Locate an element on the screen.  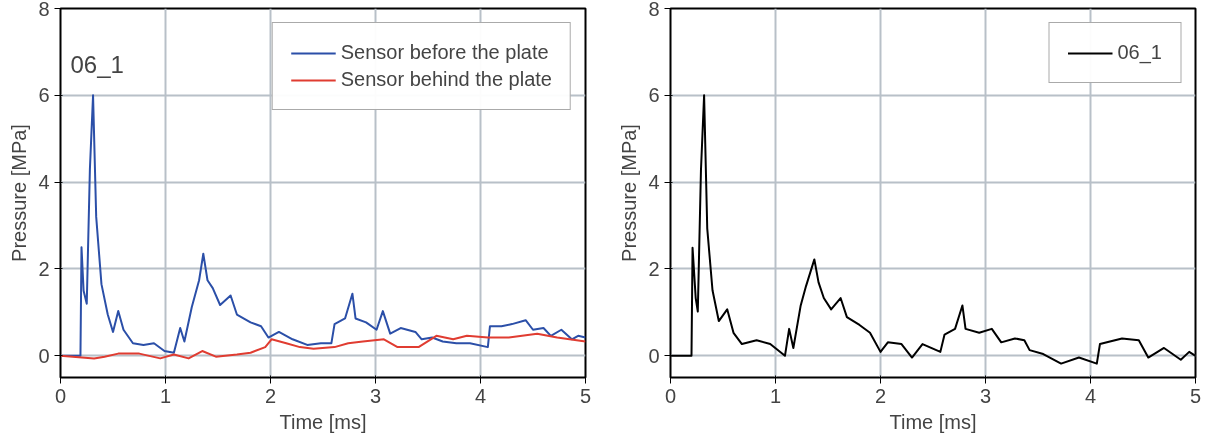
legend-label: Sensor behind the plate is located at coordinates (446, 79).